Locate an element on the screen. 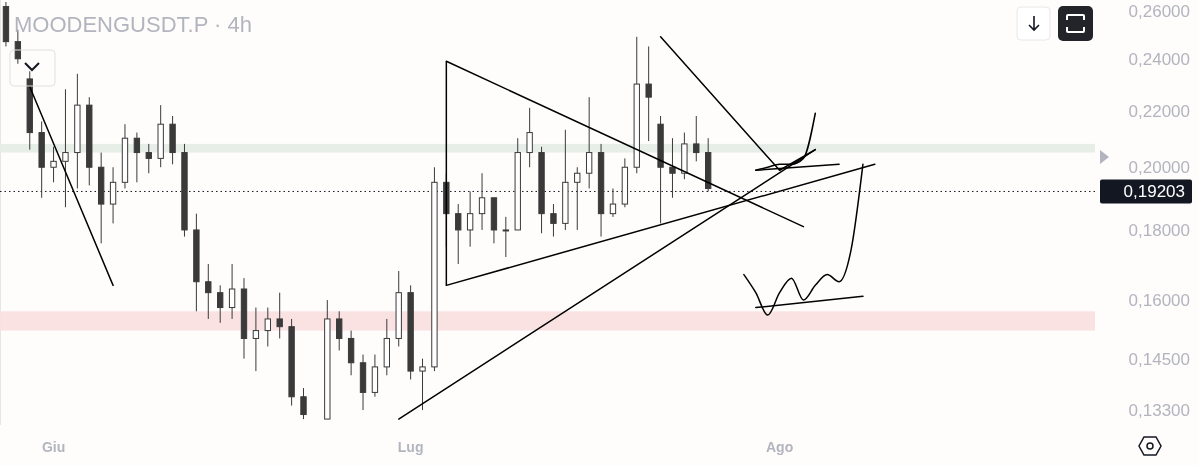  y-tick-label: 0,26000 is located at coordinates (1159, 12).